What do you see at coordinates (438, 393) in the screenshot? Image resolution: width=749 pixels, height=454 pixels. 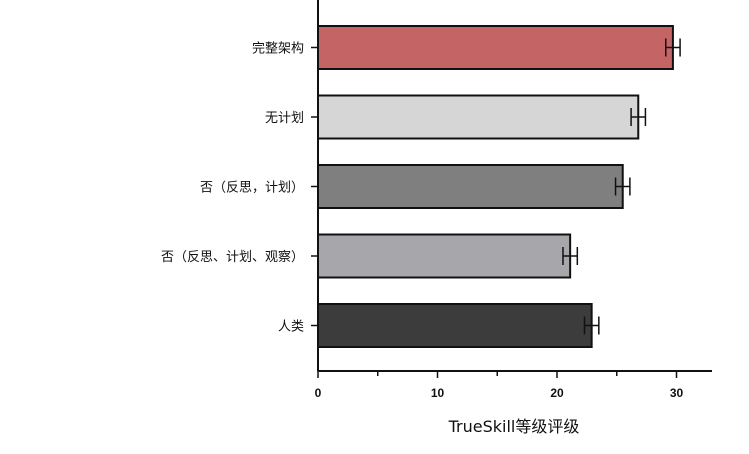 I see `x-tick-label: 10` at bounding box center [438, 393].